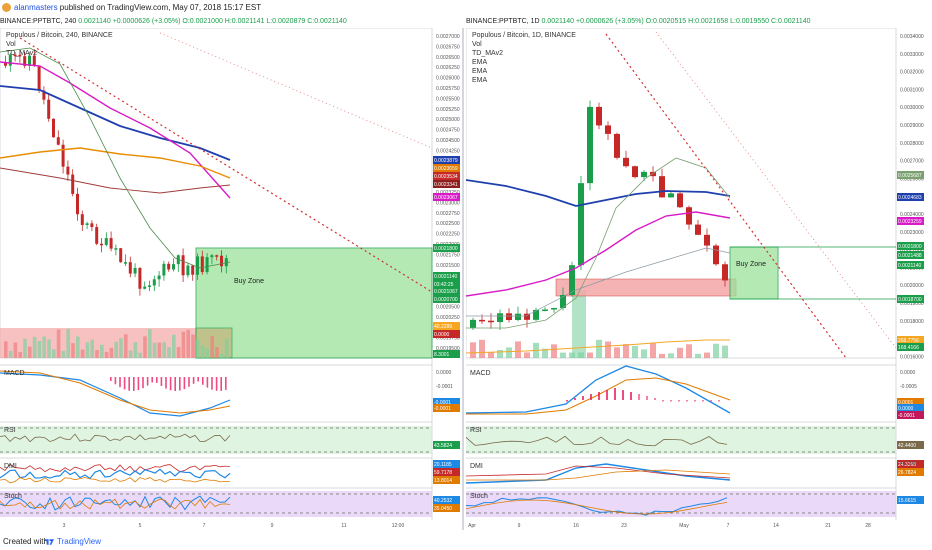 This screenshot has width=932, height=550. What do you see at coordinates (908, 373) in the screenshot?
I see `right-macd-tick: 0.0000` at bounding box center [908, 373].